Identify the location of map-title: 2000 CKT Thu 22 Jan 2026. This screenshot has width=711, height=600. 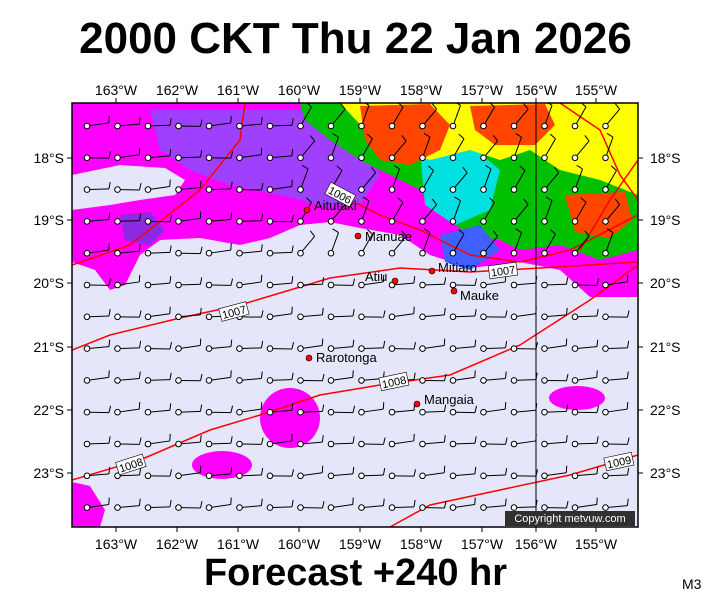
(355, 38).